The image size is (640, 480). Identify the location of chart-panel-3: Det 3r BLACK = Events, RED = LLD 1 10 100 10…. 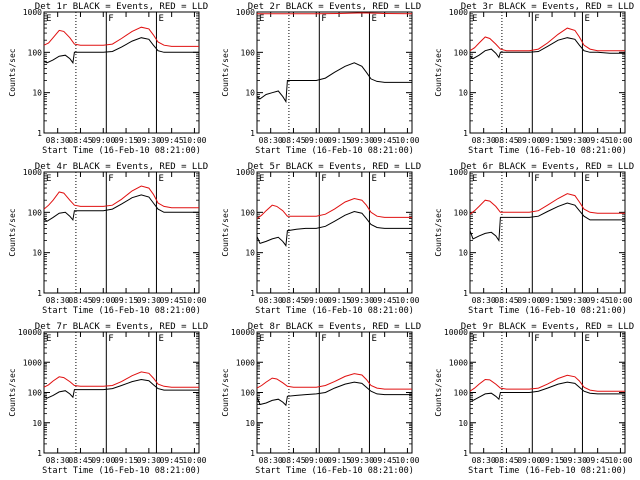
(534, 79).